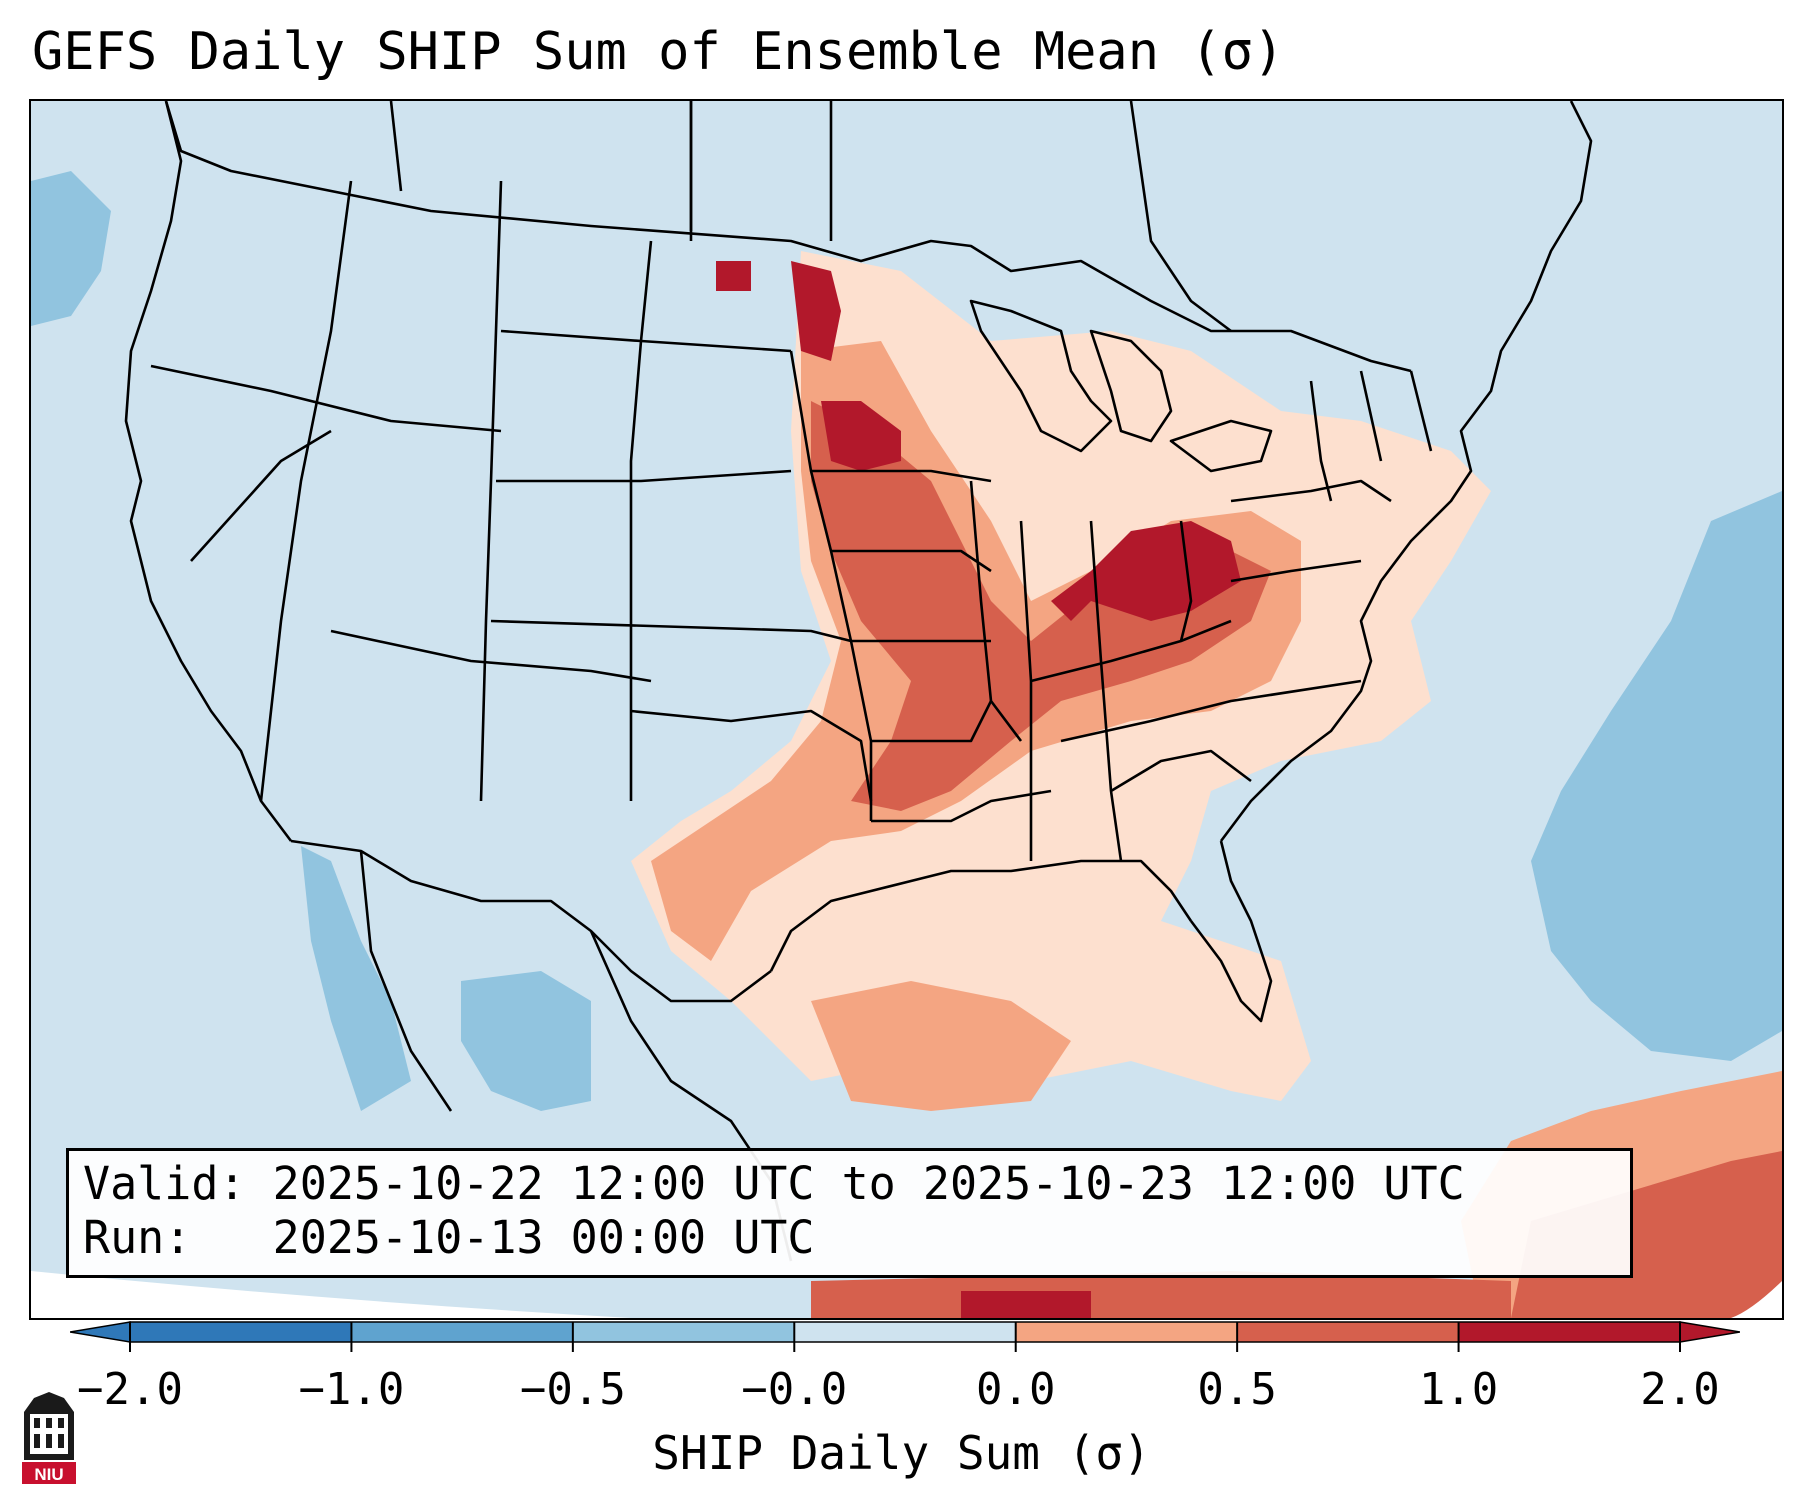  Describe the element at coordinates (130, 1389) in the screenshot. I see `colorbar-tick-label: −2.0` at that location.